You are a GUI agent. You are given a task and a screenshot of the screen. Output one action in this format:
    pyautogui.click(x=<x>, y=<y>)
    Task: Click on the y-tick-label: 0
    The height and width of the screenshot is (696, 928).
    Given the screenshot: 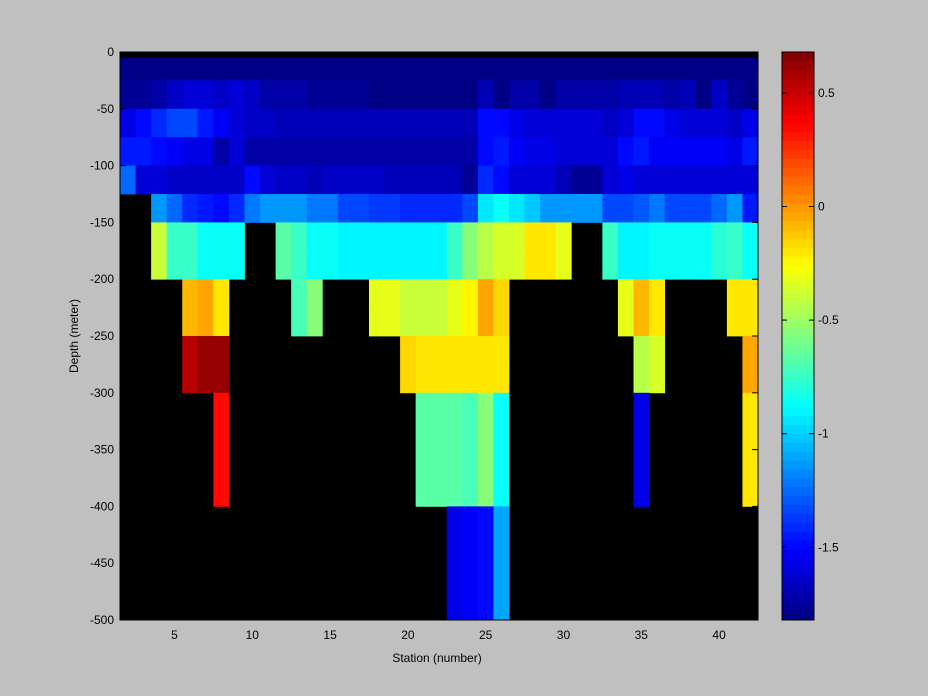 What is the action you would take?
    pyautogui.click(x=110, y=52)
    